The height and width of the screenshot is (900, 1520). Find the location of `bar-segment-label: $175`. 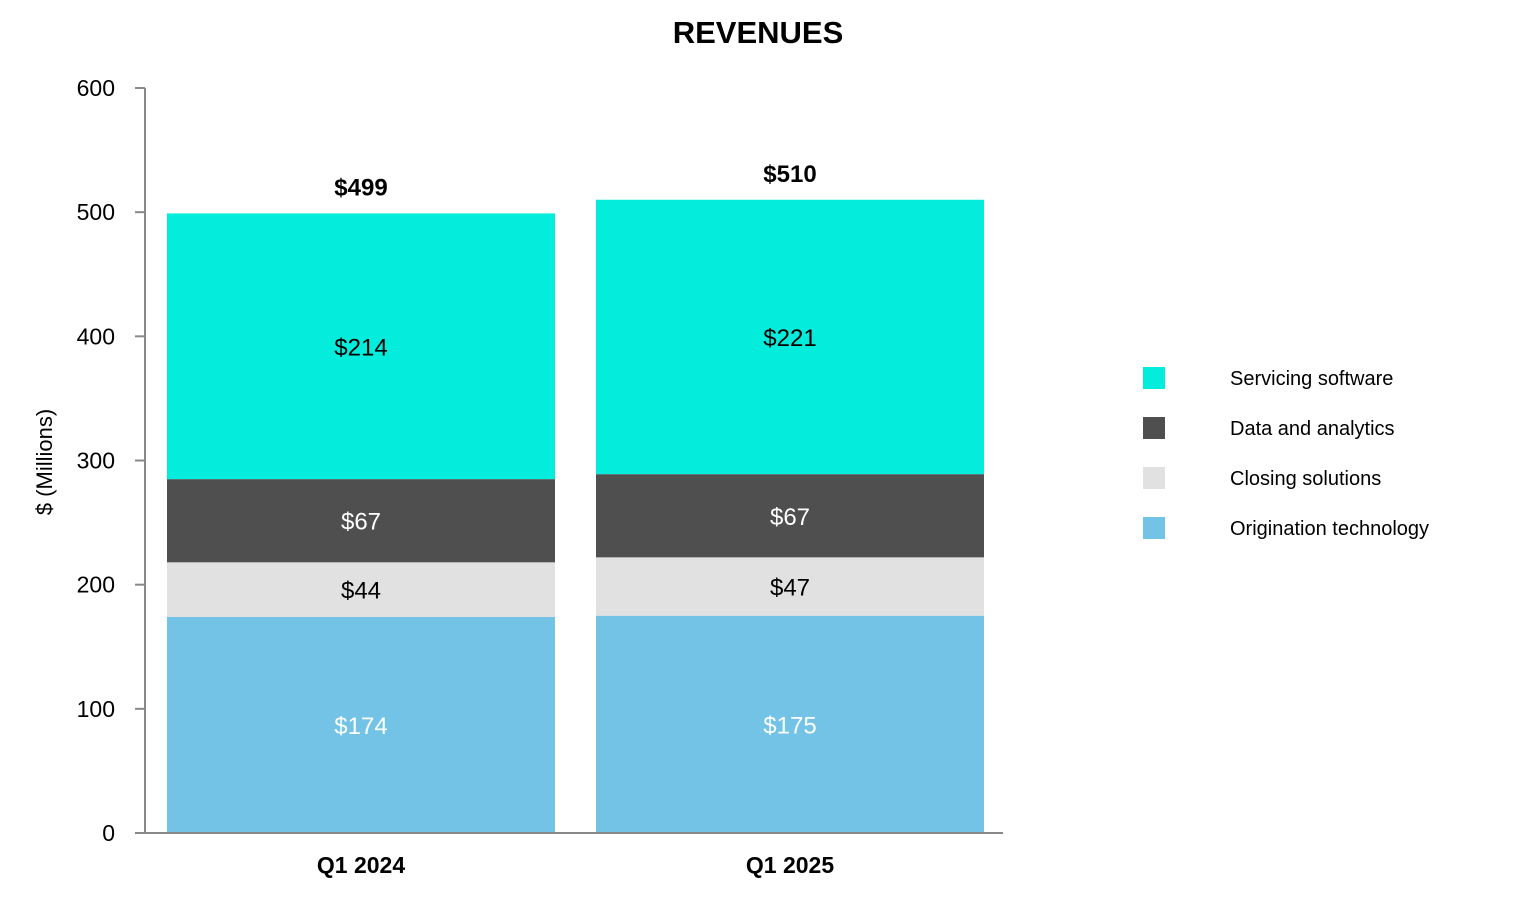

bar-segment-label: $175 is located at coordinates (789, 725).